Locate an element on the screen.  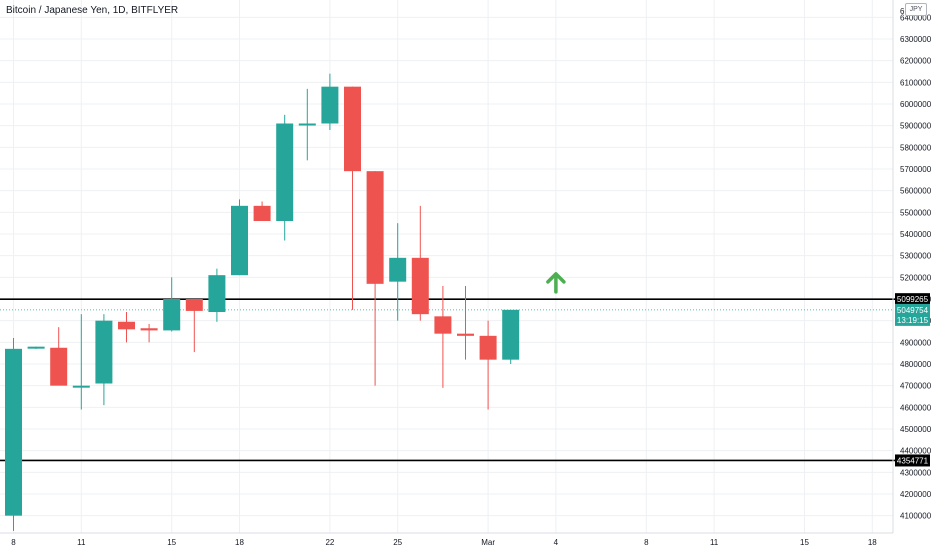
price-tick-label: 4800000 is located at coordinates (916, 364).